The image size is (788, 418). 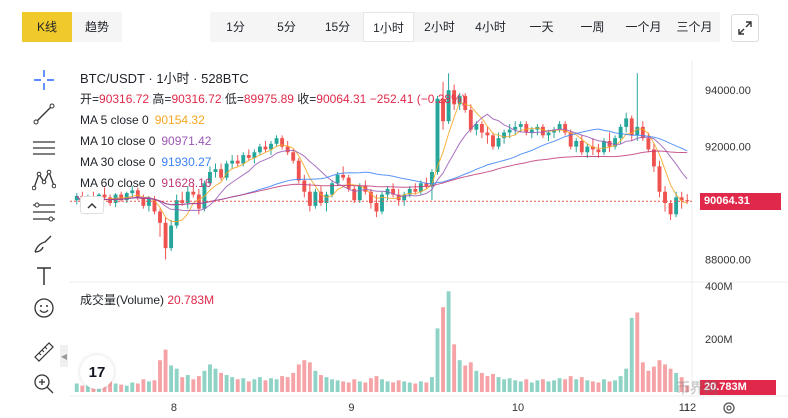 What do you see at coordinates (147, 299) in the screenshot?
I see `volume-legend: 成交量(Volume) 20.783M` at bounding box center [147, 299].